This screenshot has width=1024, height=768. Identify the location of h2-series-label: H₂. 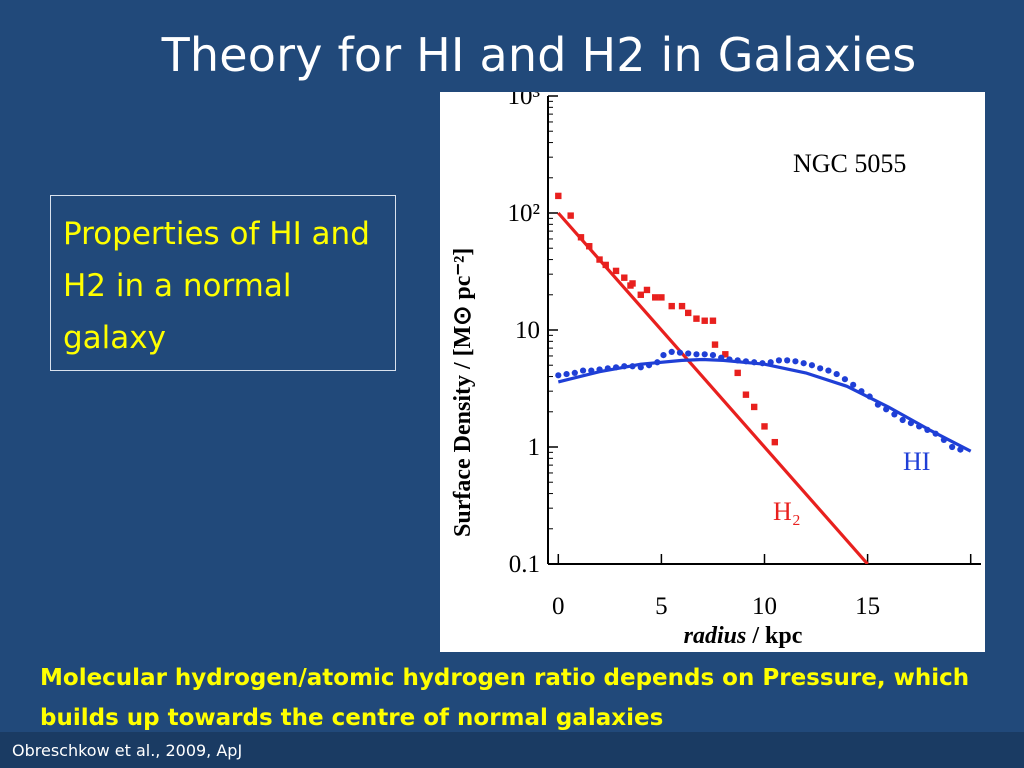
(787, 511).